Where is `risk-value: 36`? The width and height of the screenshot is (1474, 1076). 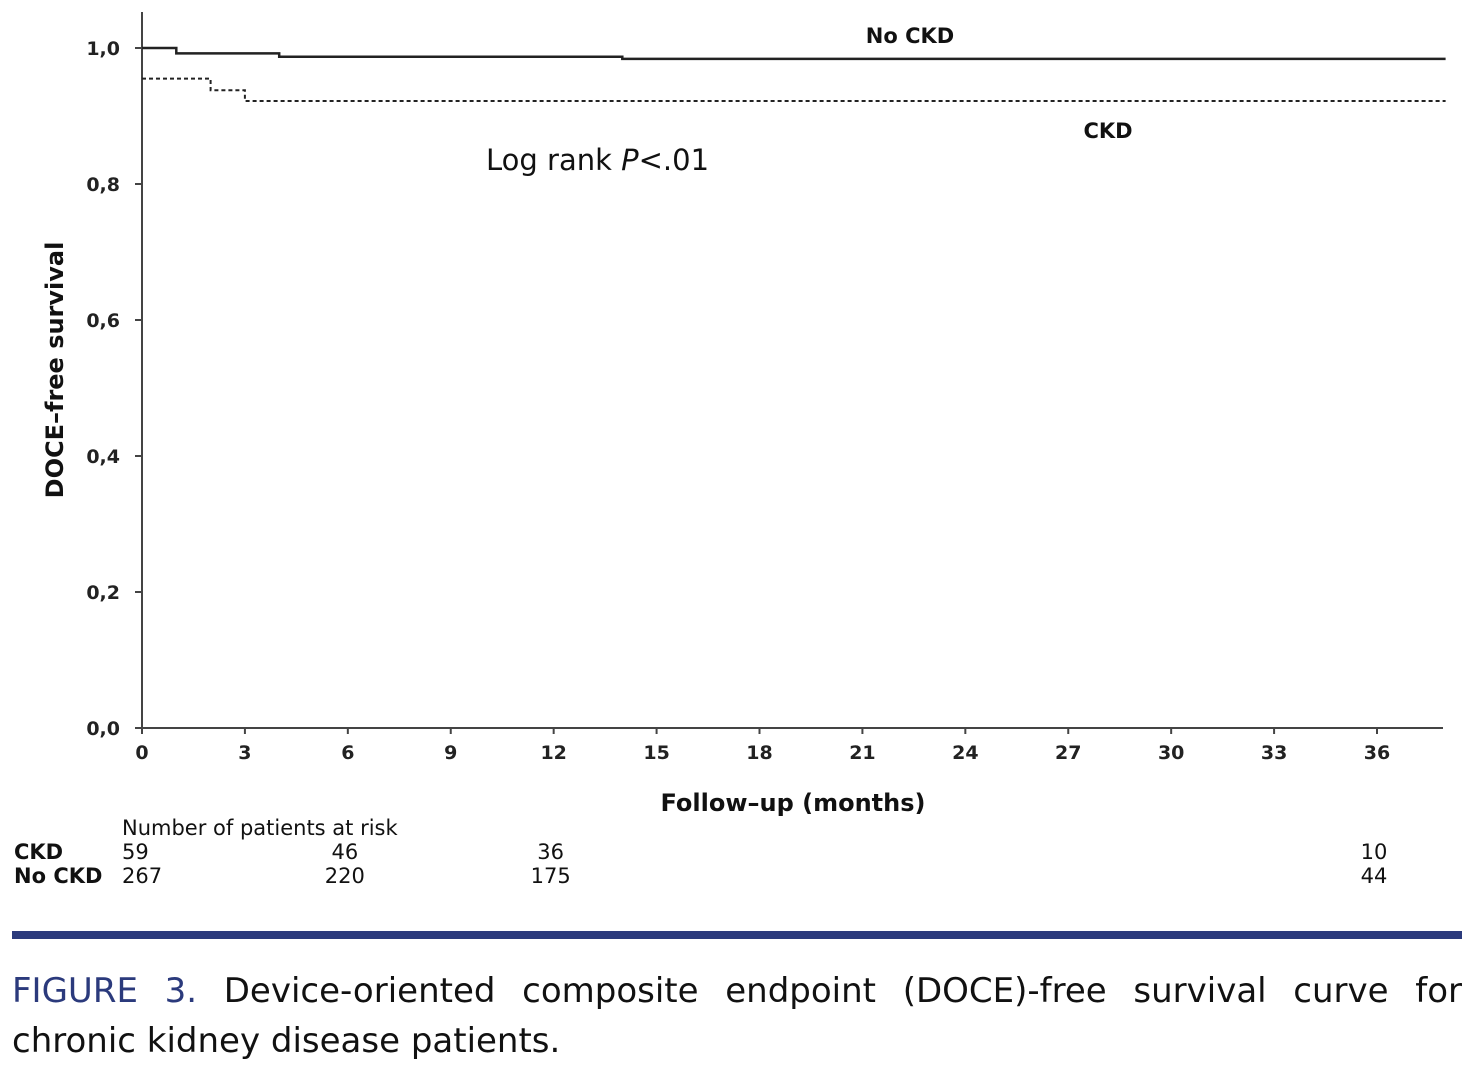
risk-value: 36 is located at coordinates (550, 852).